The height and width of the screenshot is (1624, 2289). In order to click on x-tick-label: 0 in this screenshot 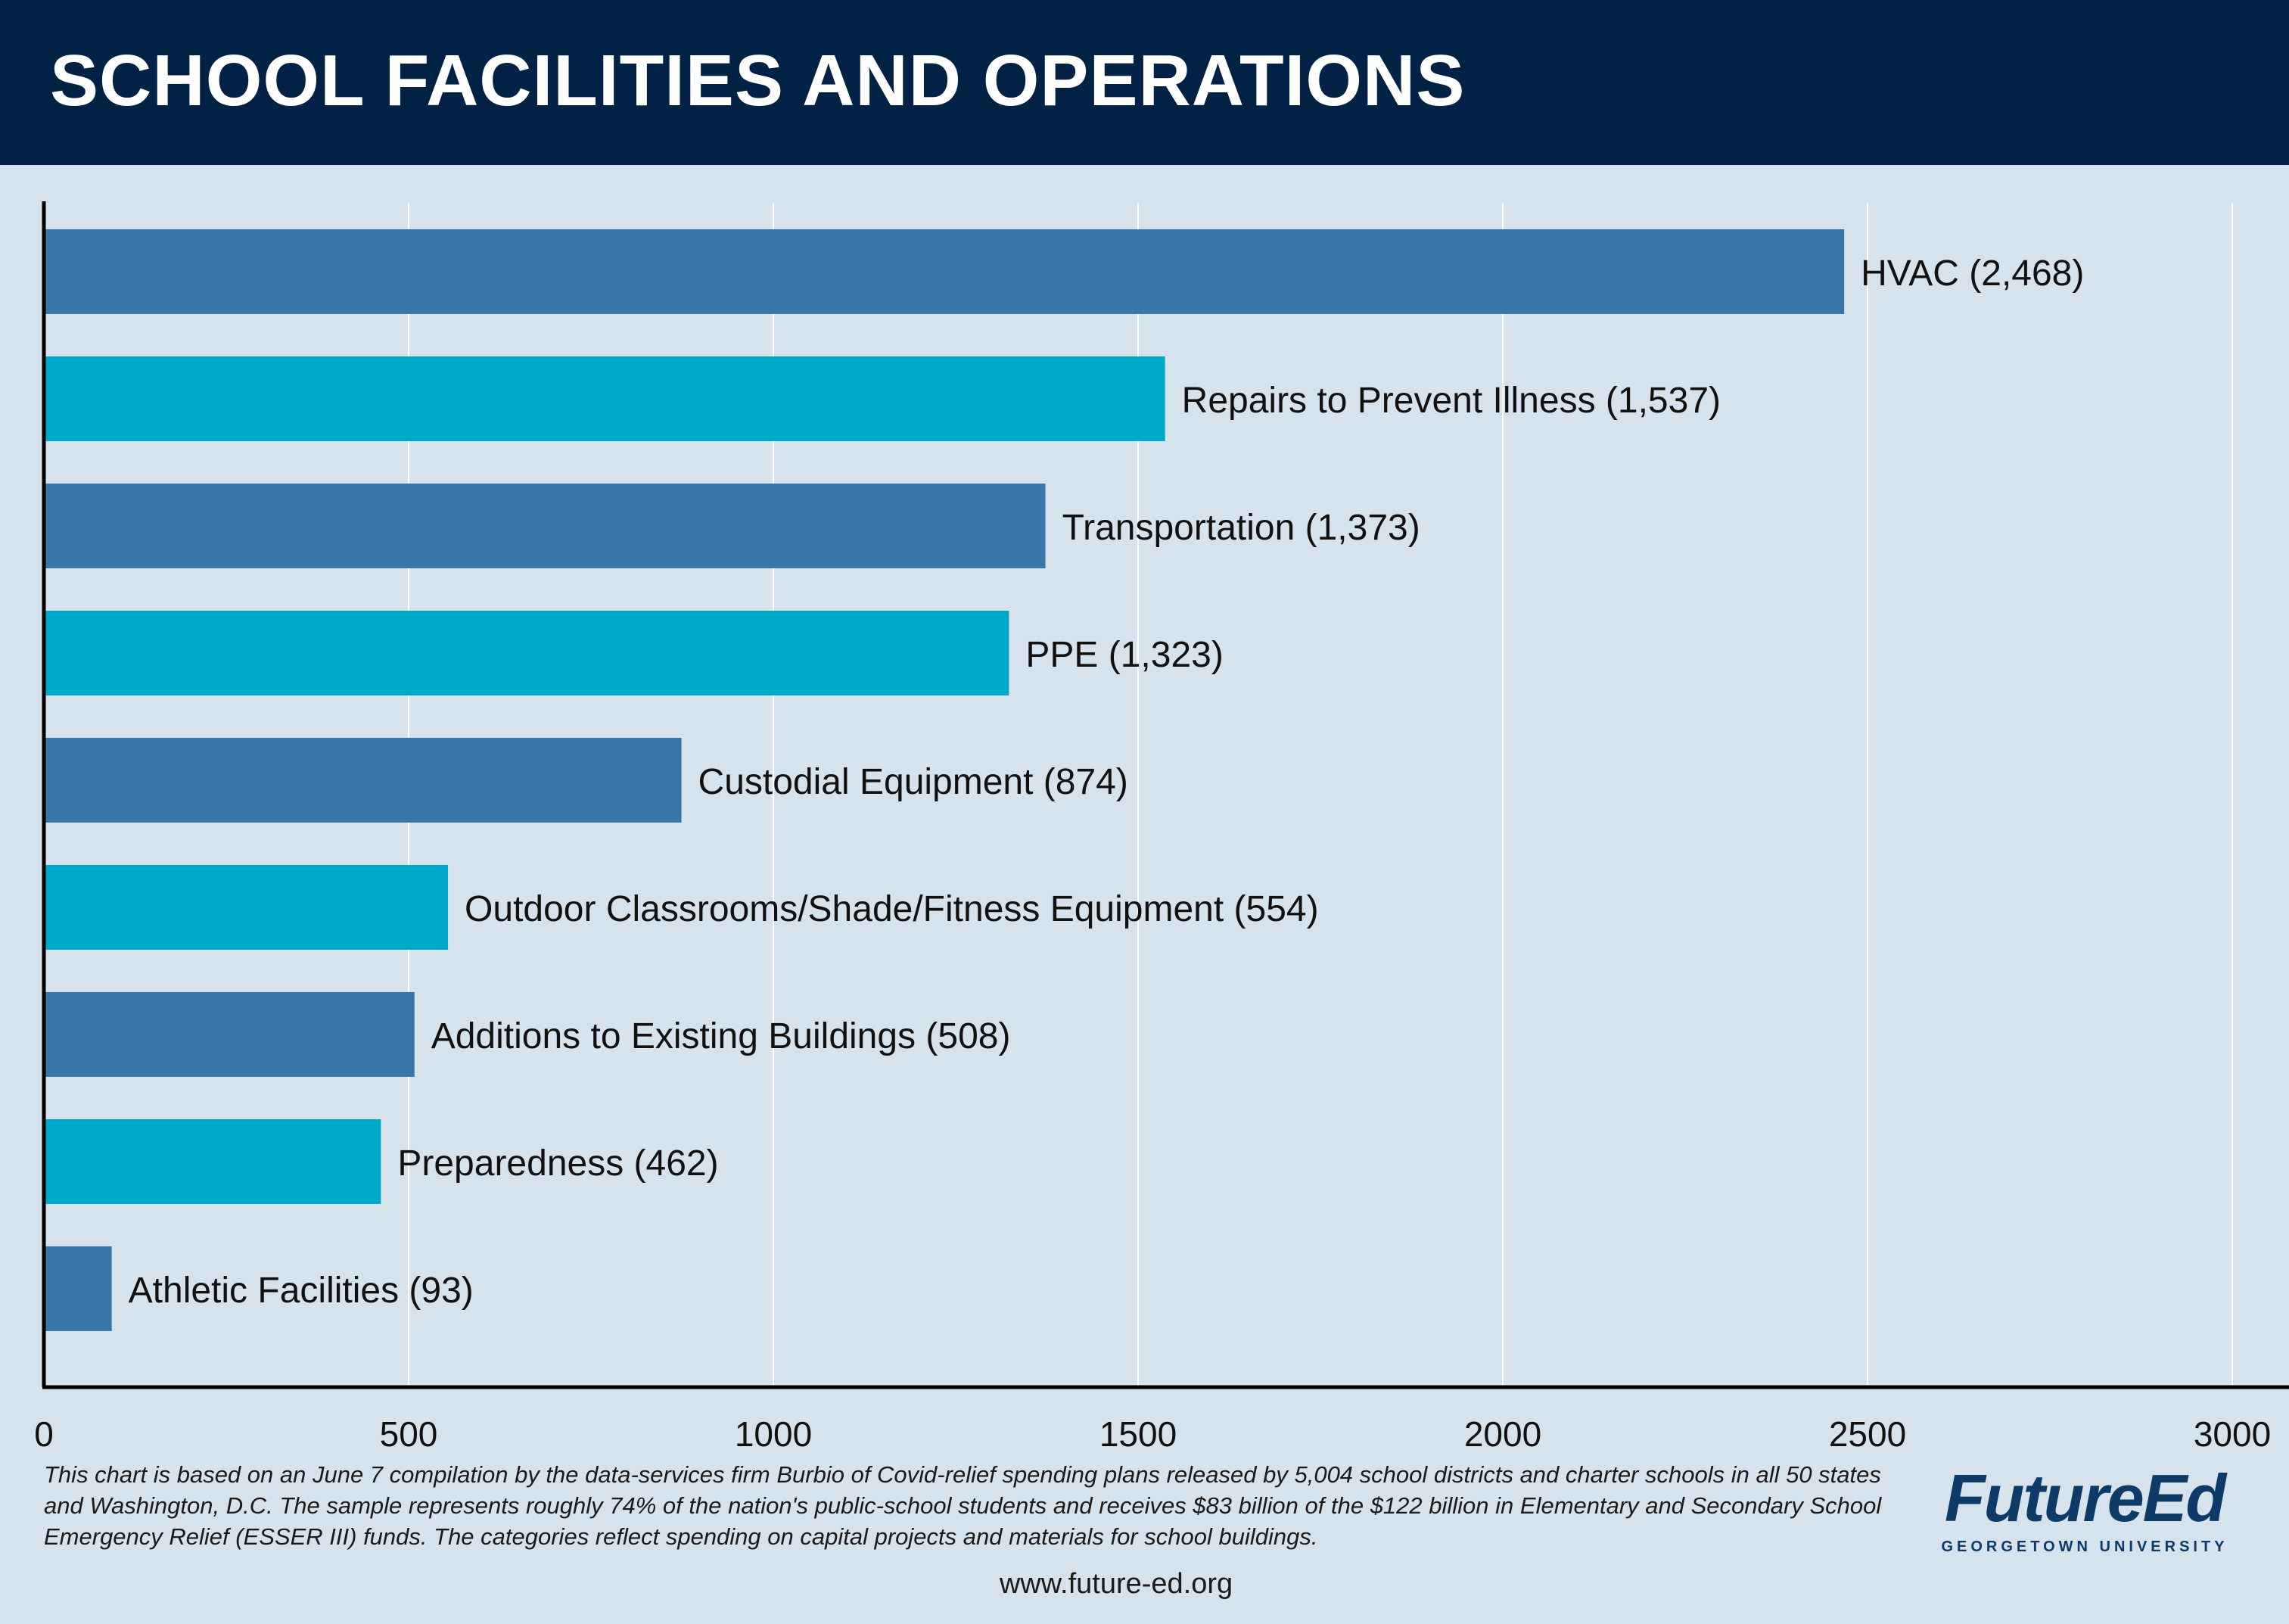, I will do `click(44, 1432)`.